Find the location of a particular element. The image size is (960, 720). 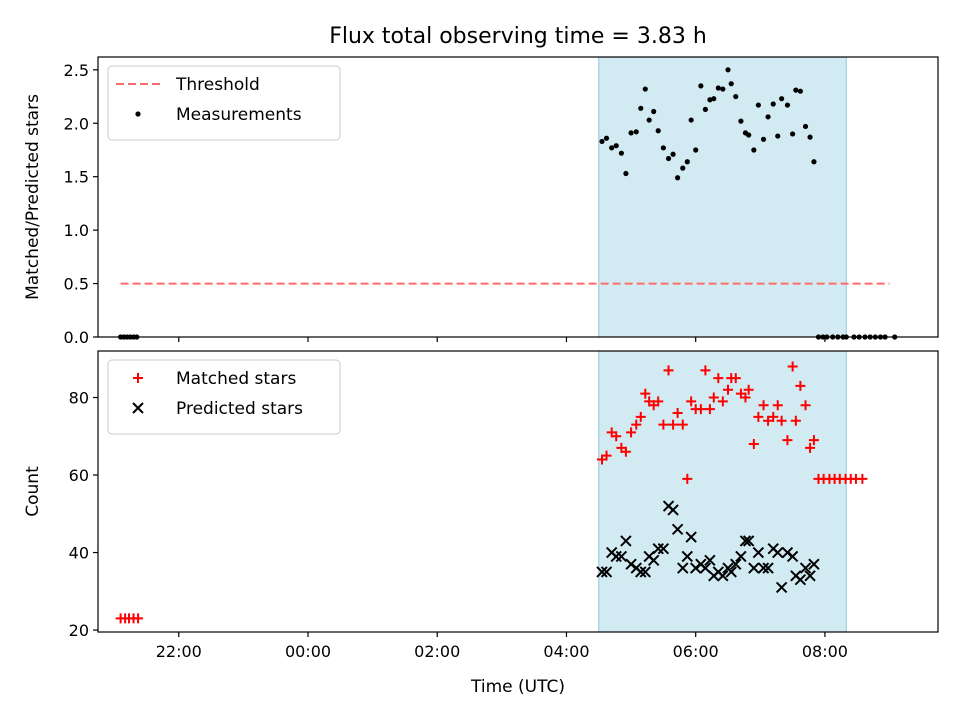

x-tick-label: 22:00 is located at coordinates (179, 651).